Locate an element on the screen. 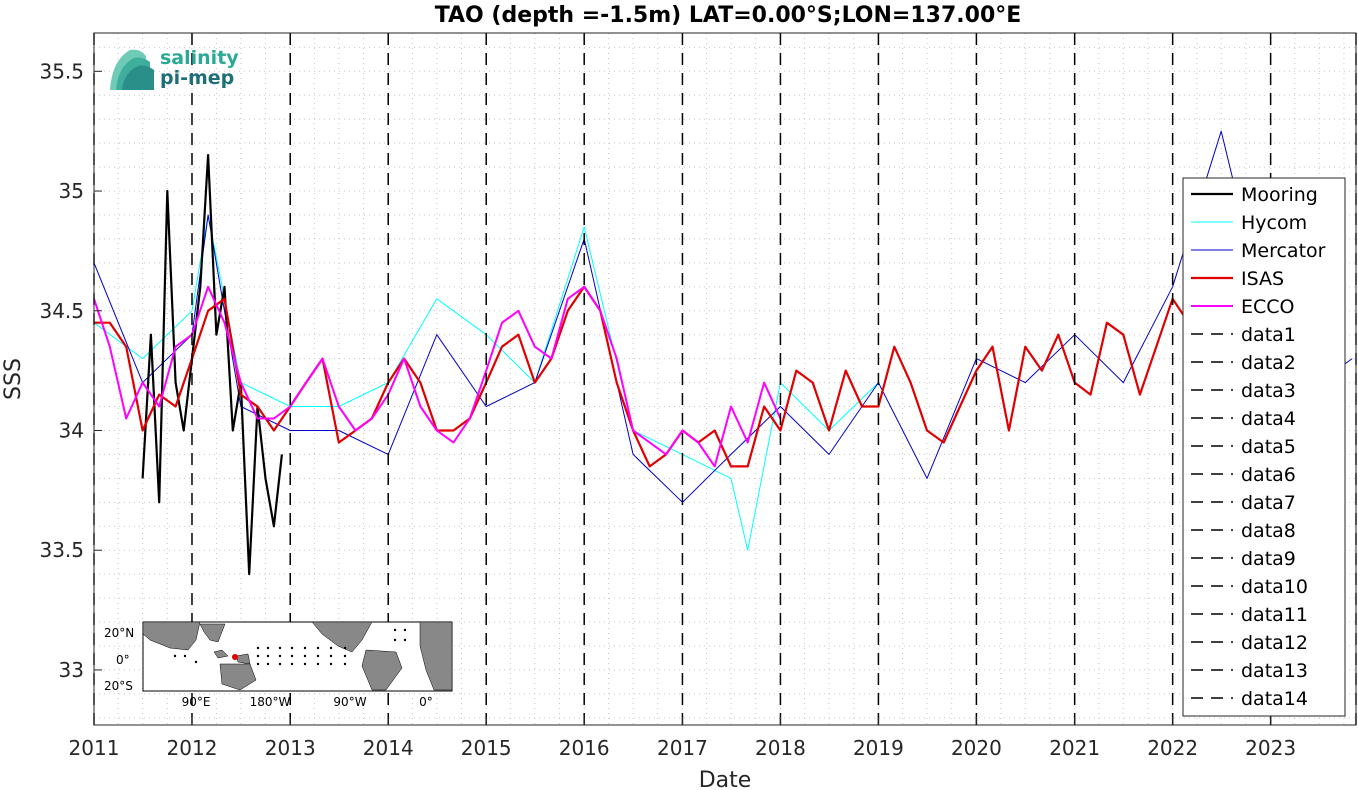 The image size is (1358, 790). inset-landmasses is located at coordinates (297, 656).